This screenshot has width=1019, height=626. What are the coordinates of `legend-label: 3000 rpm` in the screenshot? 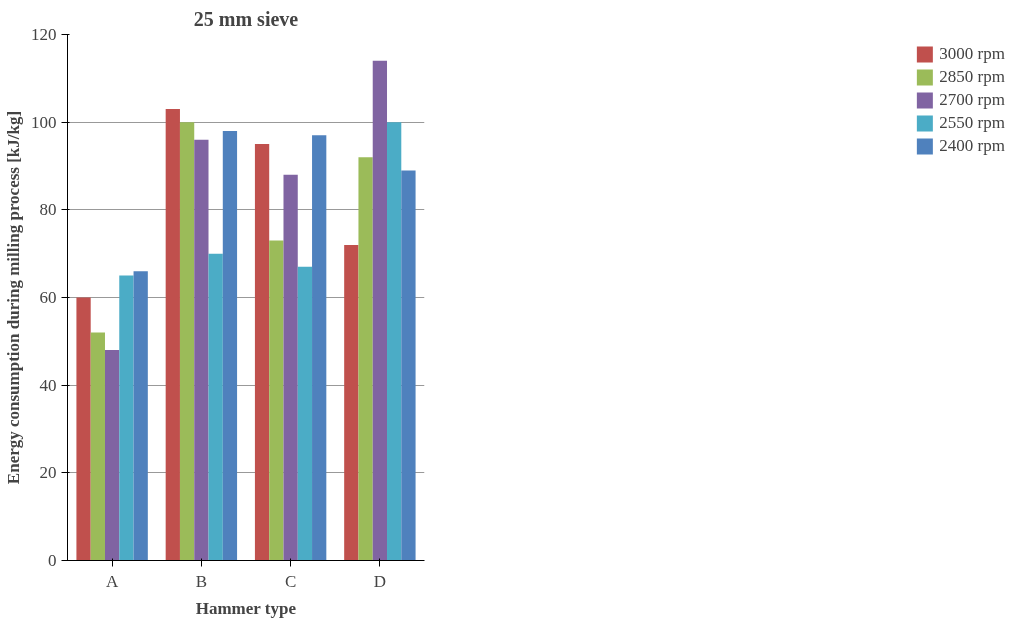 It's located at (972, 54).